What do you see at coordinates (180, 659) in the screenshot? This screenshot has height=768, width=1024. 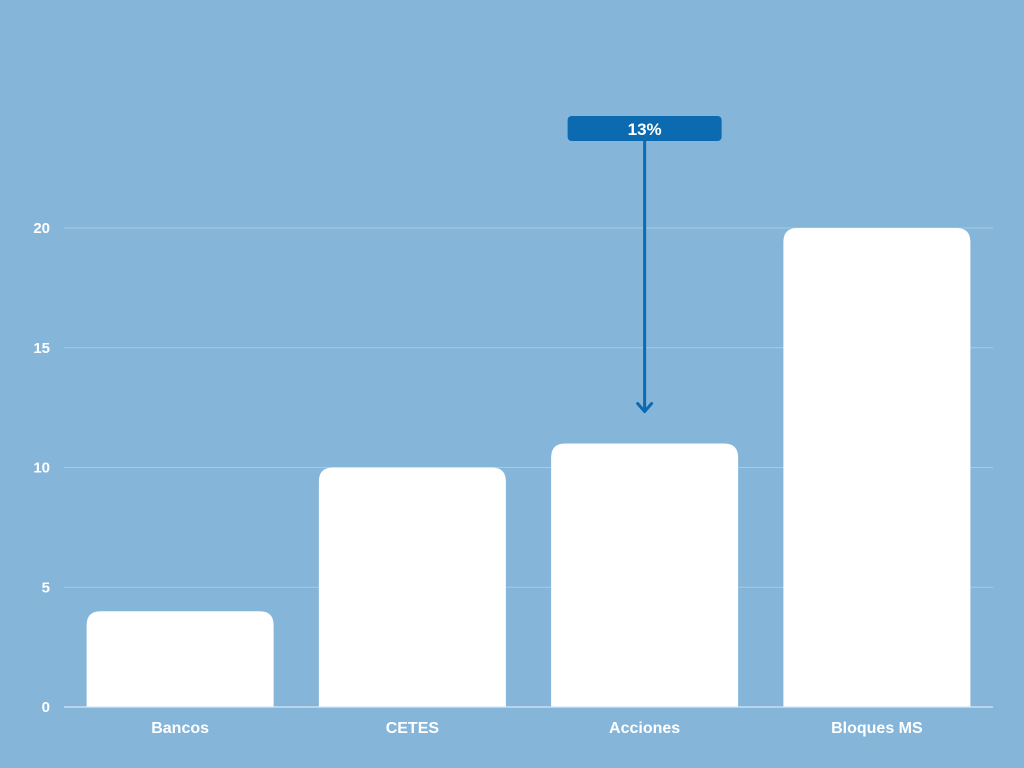 I see `bar-bancos` at bounding box center [180, 659].